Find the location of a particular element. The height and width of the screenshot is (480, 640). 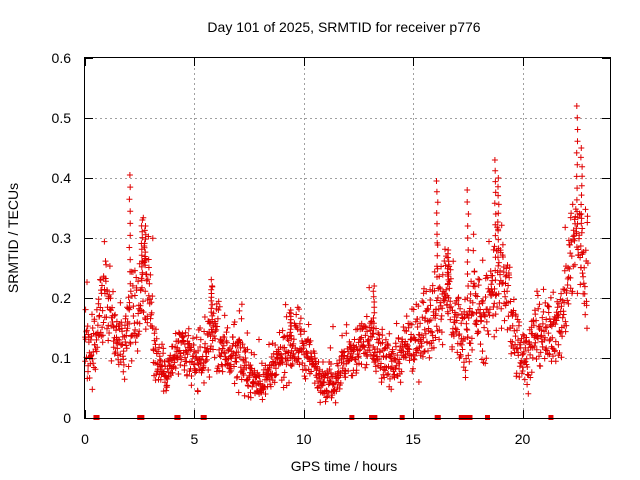

y-tick-label: 0 is located at coordinates (67, 418).